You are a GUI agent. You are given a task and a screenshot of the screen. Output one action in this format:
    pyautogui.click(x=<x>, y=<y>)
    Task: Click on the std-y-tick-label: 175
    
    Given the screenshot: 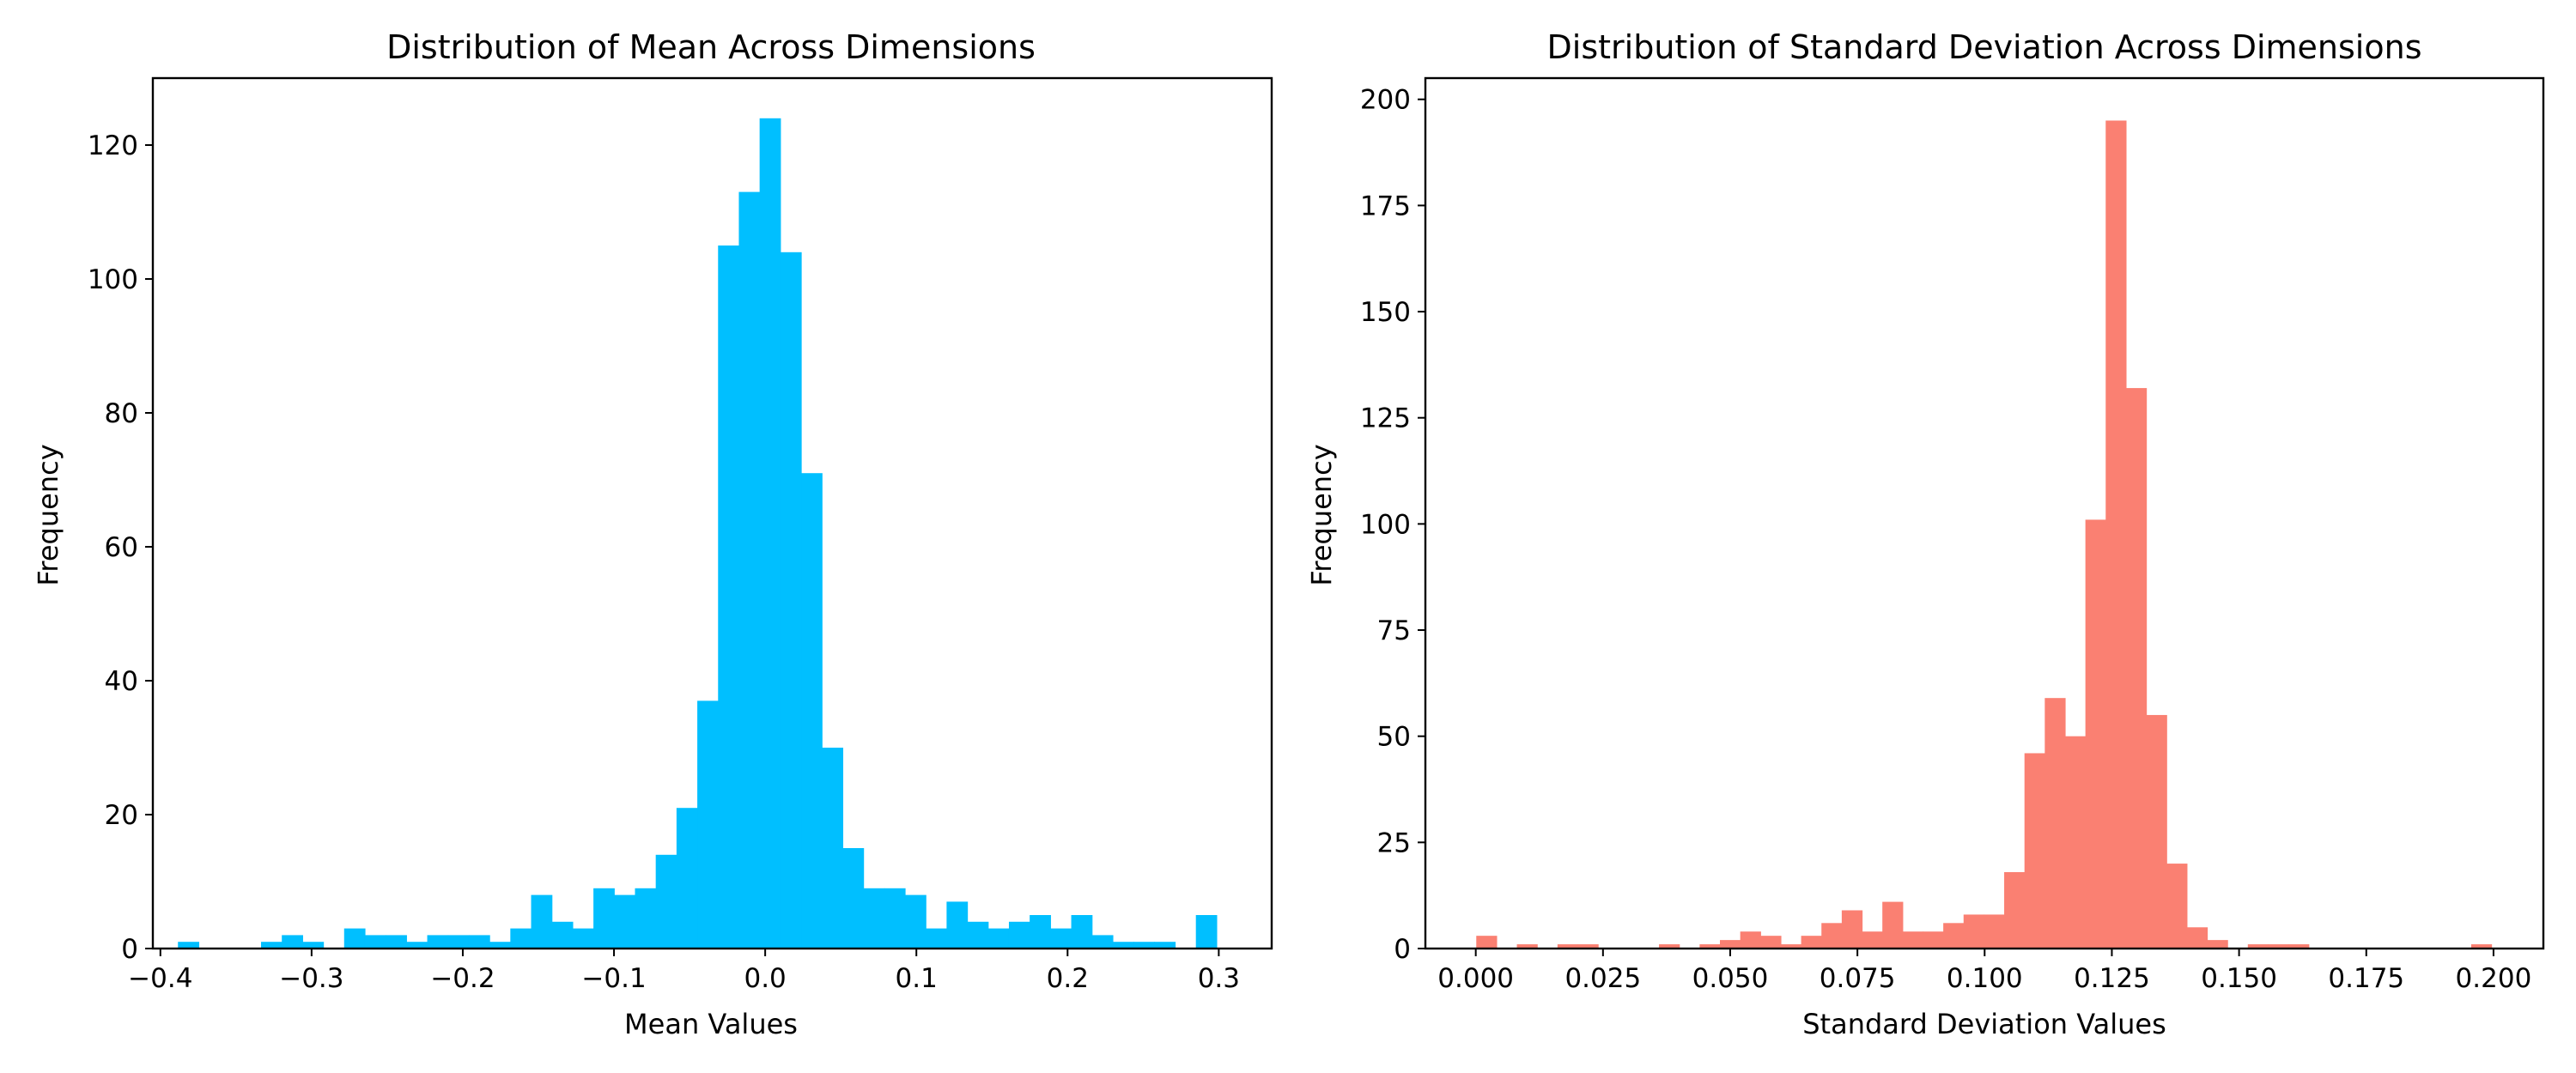 What is the action you would take?
    pyautogui.click(x=1385, y=206)
    